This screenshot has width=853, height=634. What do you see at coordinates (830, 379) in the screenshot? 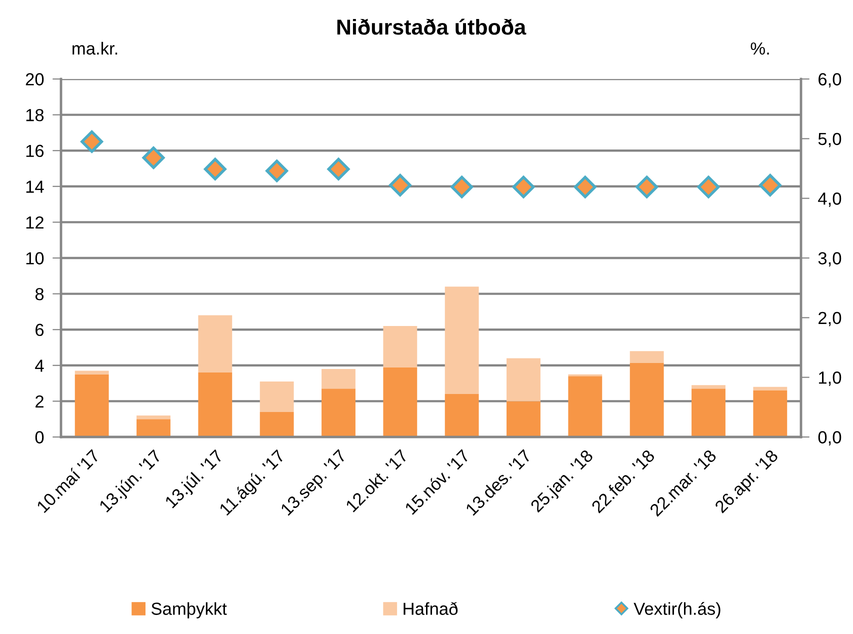
I see `y2-tick-label: 1,0` at bounding box center [830, 379].